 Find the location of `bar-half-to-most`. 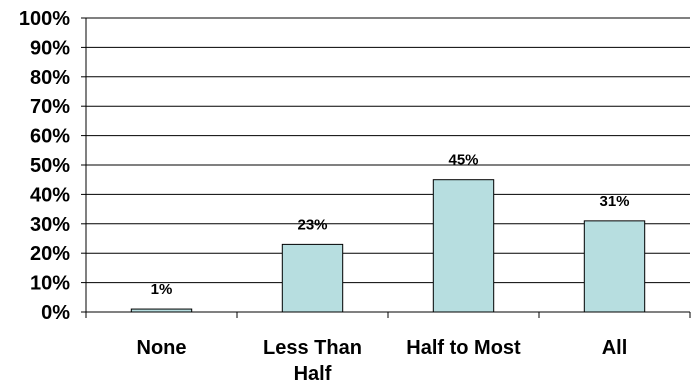

bar-half-to-most is located at coordinates (463, 246).